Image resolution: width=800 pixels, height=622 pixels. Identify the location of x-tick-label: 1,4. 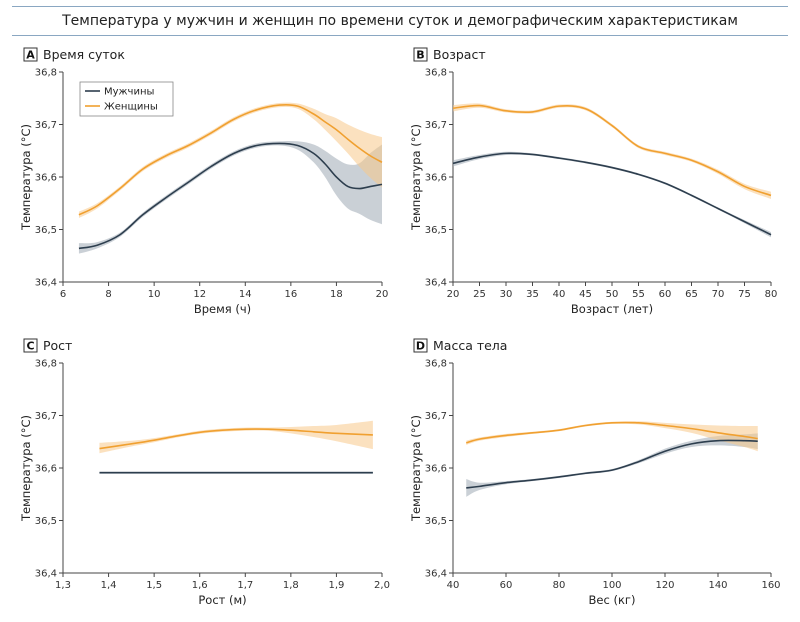
(109, 585).